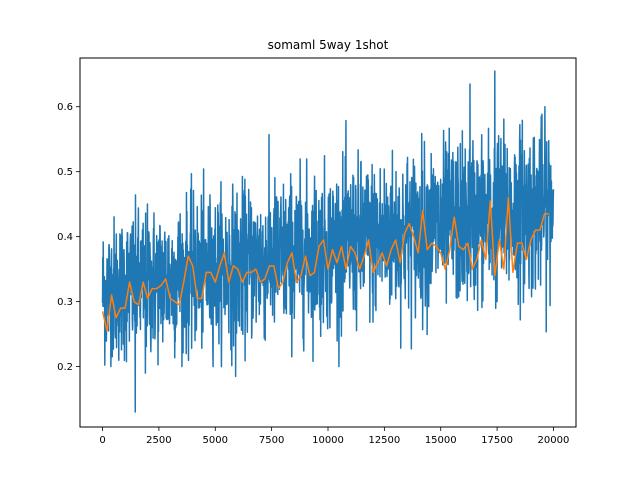  What do you see at coordinates (102, 440) in the screenshot?
I see `x-tick-label: 0` at bounding box center [102, 440].